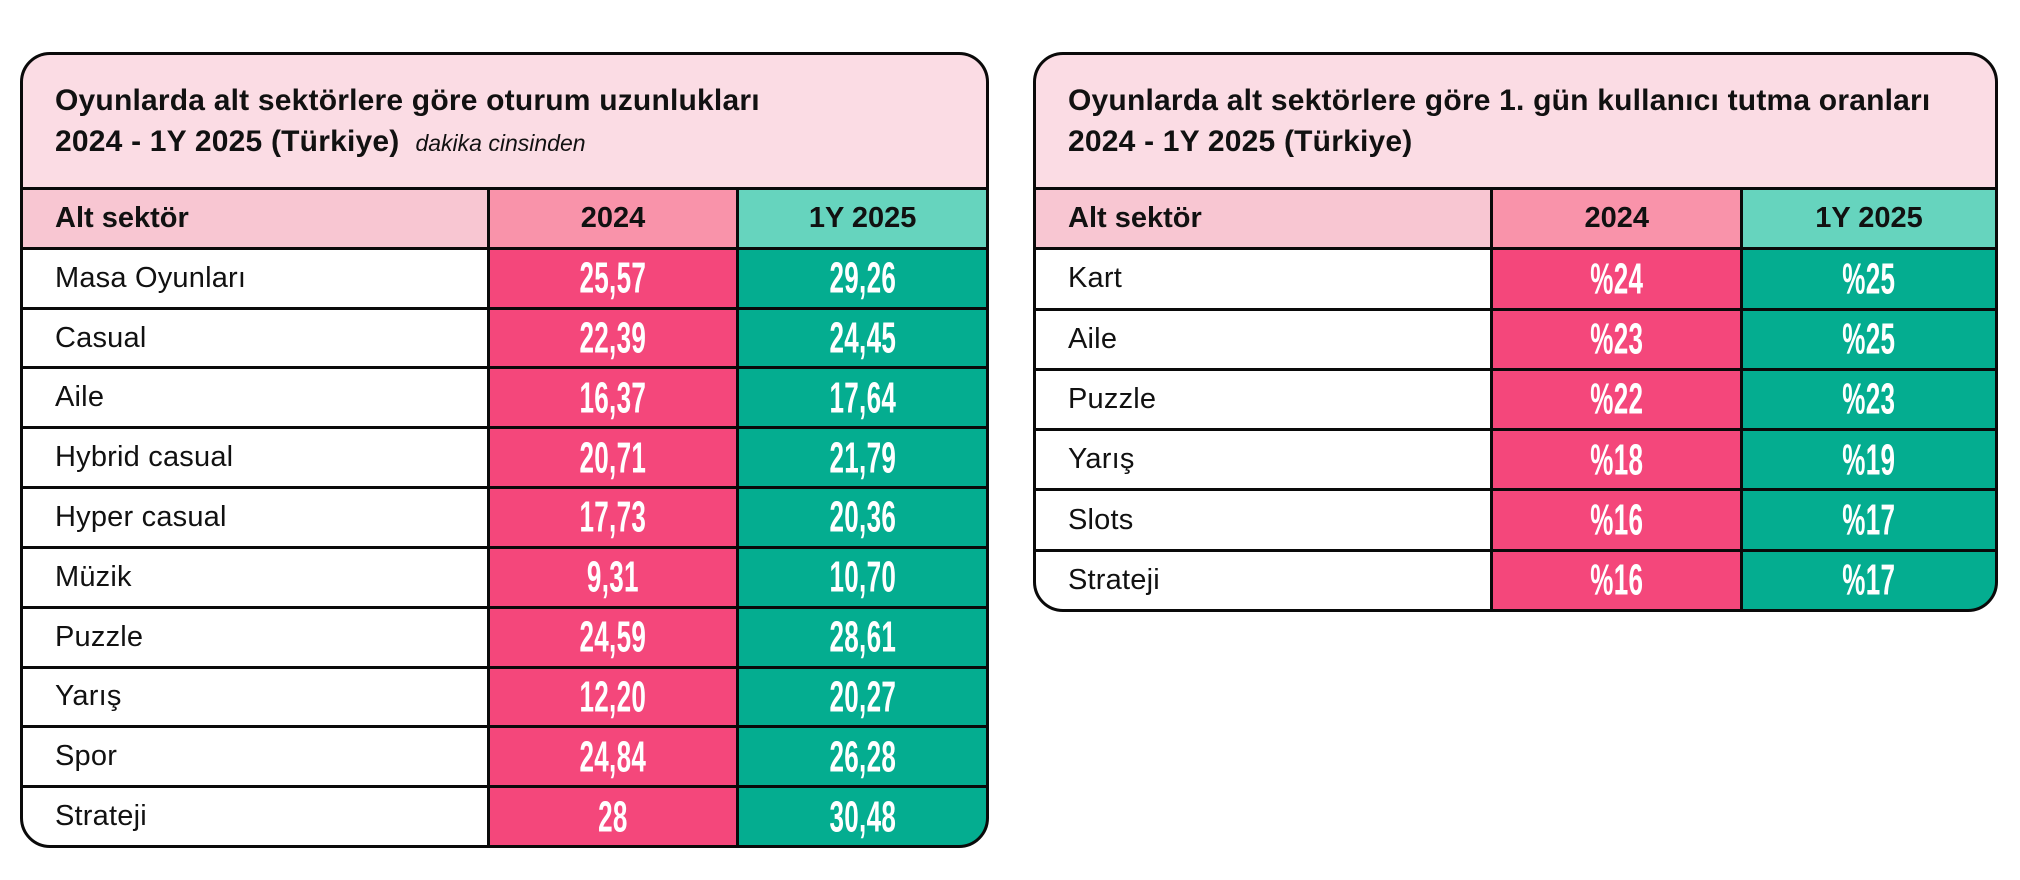 The image size is (2020, 880). What do you see at coordinates (1263, 279) in the screenshot?
I see `row-label-cell: Kart` at bounding box center [1263, 279].